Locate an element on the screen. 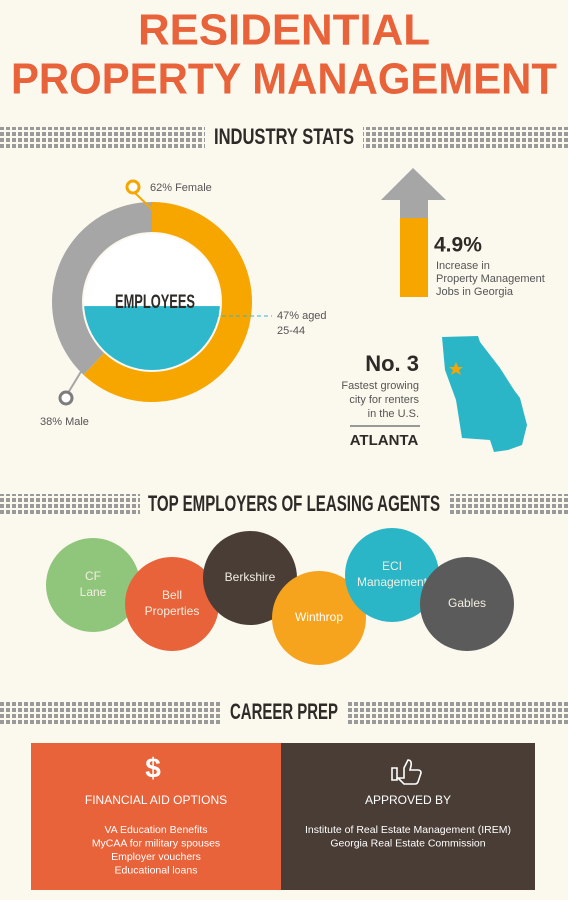  rank-title: No. 3 is located at coordinates (392, 363).